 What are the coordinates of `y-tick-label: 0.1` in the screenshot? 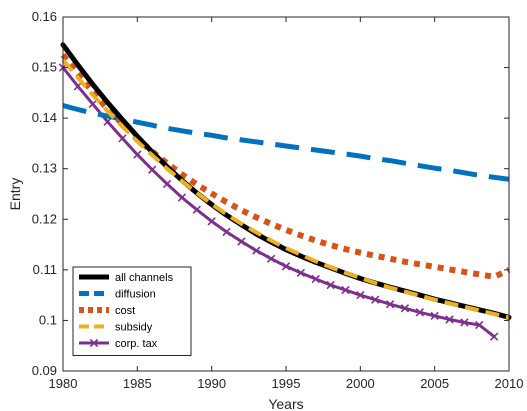 It's located at (48, 319).